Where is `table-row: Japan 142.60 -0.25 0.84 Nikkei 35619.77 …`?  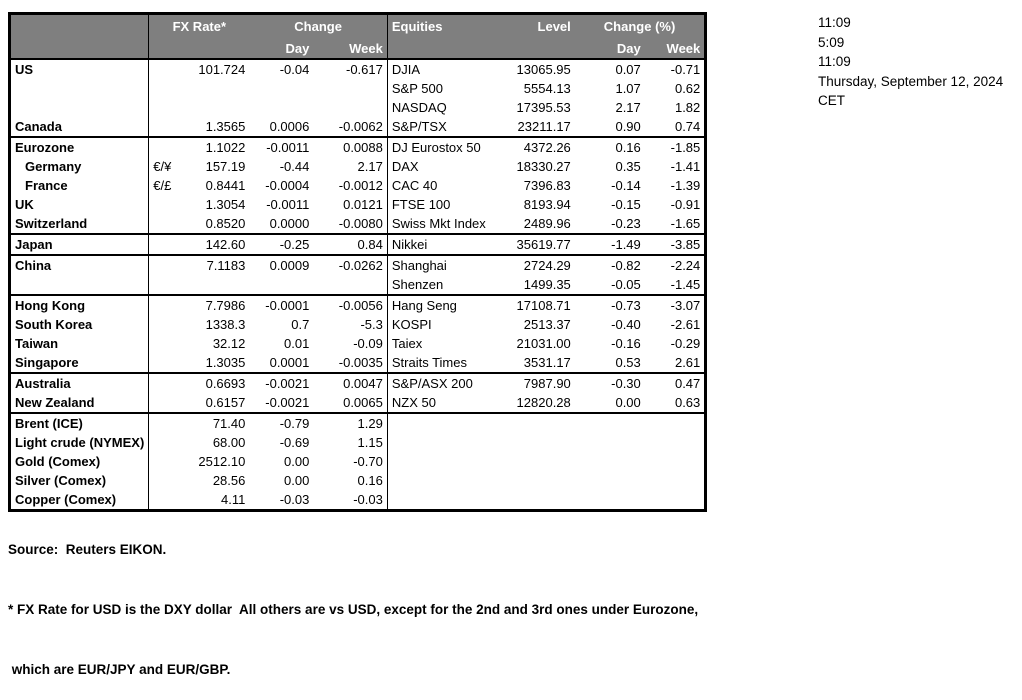 table-row: Japan 142.60 -0.25 0.84 Nikkei 35619.77 … is located at coordinates (357, 244).